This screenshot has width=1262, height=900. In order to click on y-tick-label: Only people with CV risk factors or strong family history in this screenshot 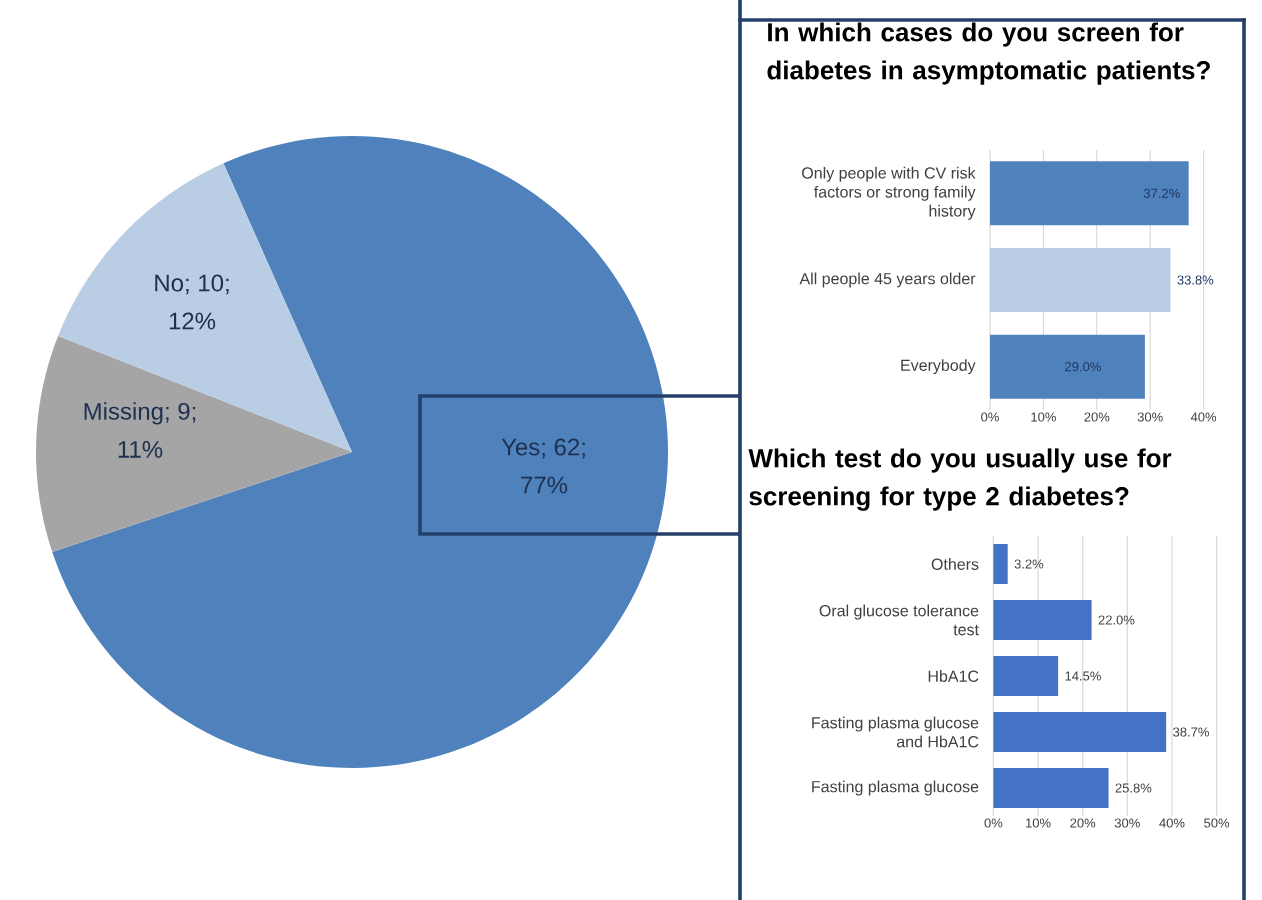, I will do `click(889, 193)`.